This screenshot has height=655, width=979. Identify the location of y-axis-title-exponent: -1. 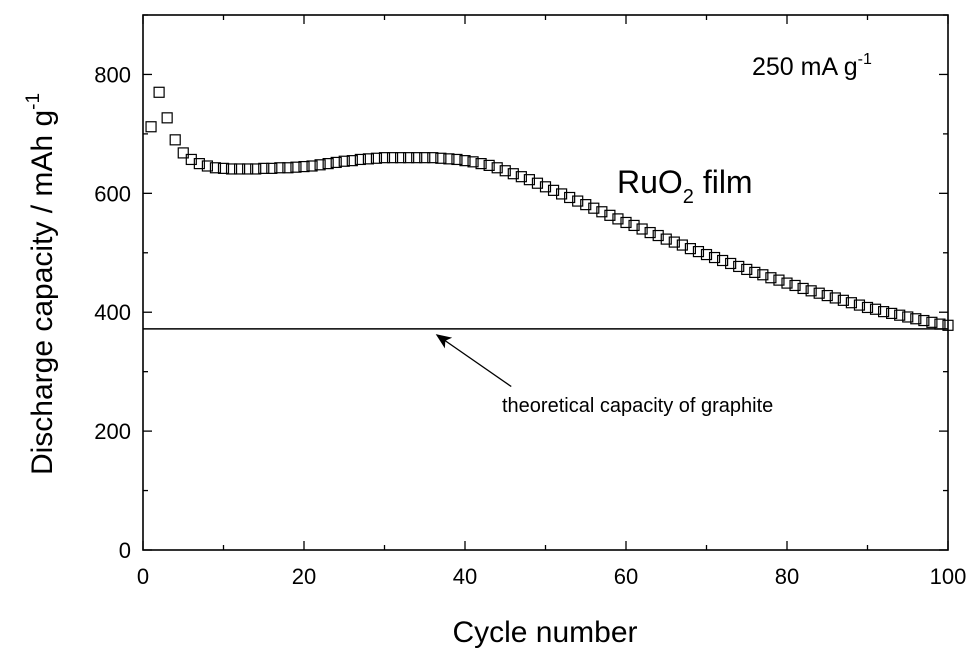
(33, 101).